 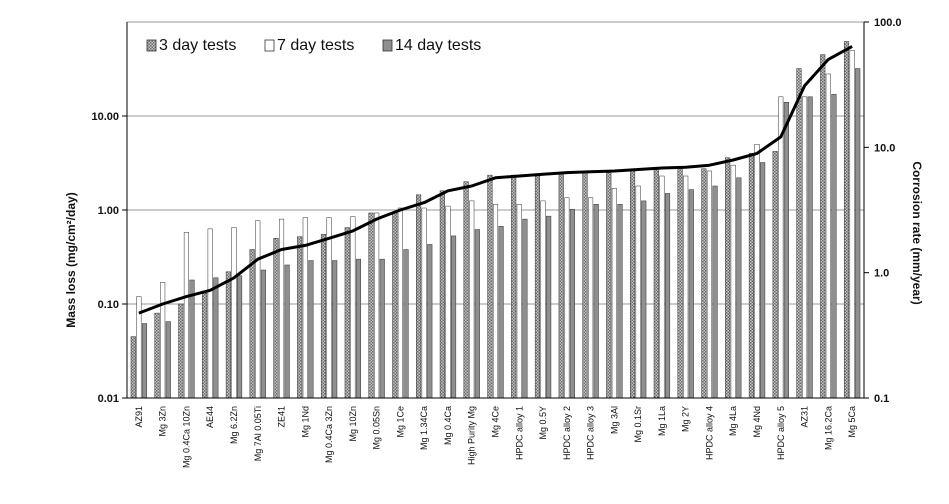 What do you see at coordinates (709, 433) in the screenshot?
I see `category-label-24: HPDC alloy 4` at bounding box center [709, 433].